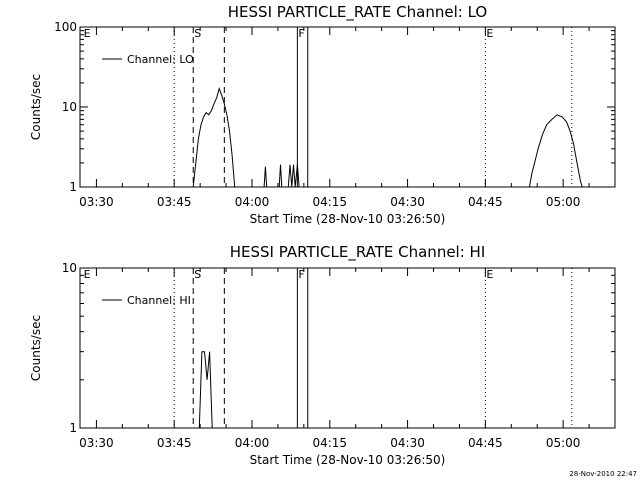  Describe the element at coordinates (603, 474) in the screenshot. I see `timestamp: 28-Nov-2010 22:47` at that location.